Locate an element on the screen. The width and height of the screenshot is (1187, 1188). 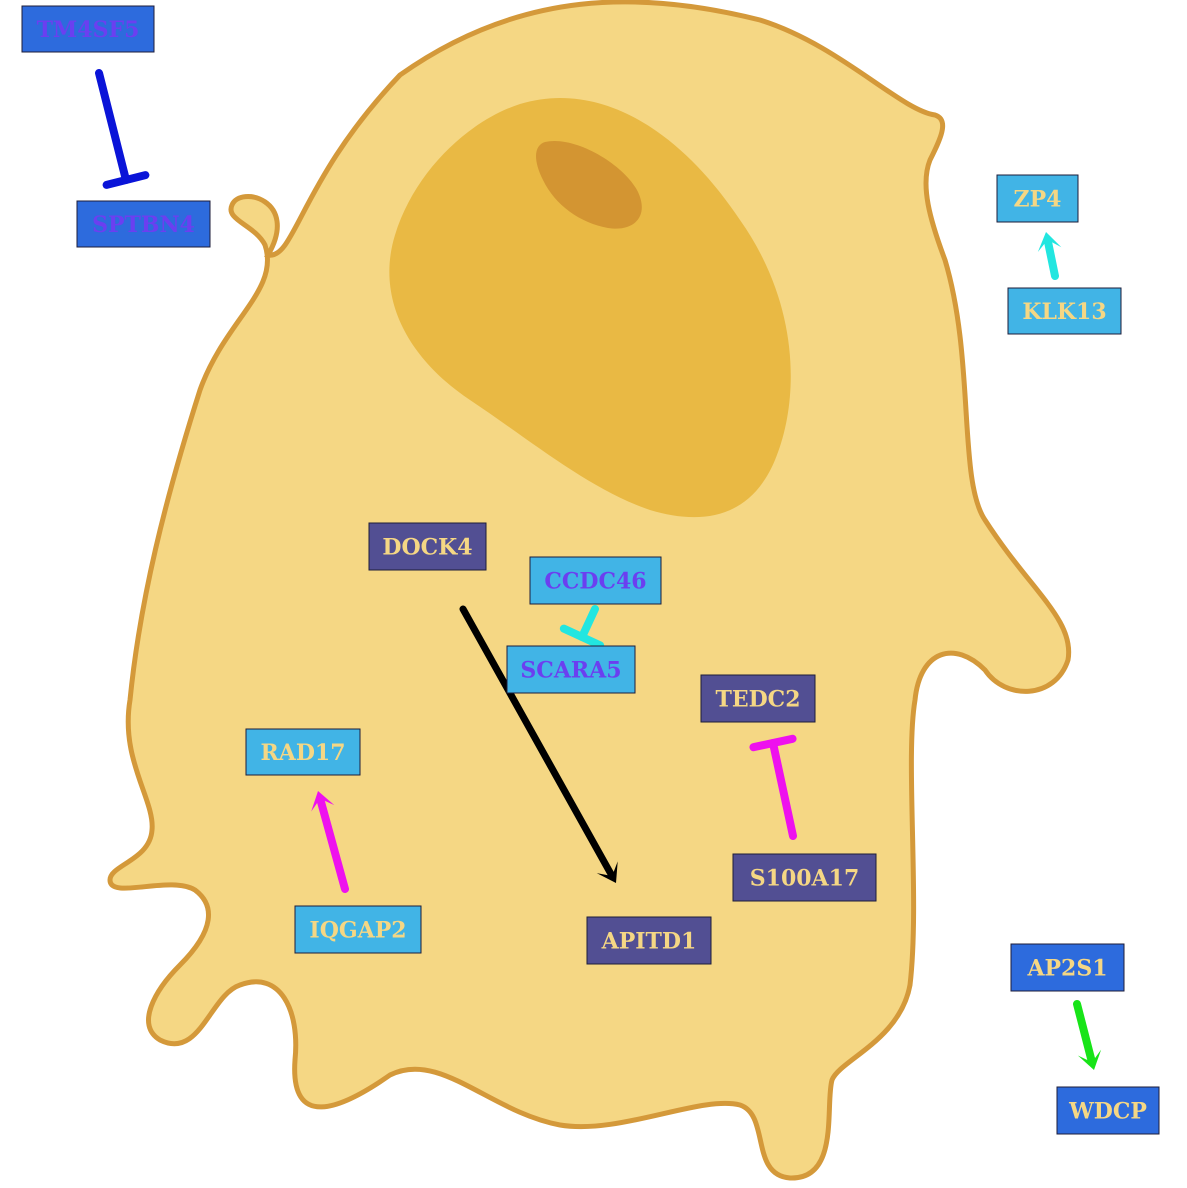
node-label: S100A17 is located at coordinates (805, 879).